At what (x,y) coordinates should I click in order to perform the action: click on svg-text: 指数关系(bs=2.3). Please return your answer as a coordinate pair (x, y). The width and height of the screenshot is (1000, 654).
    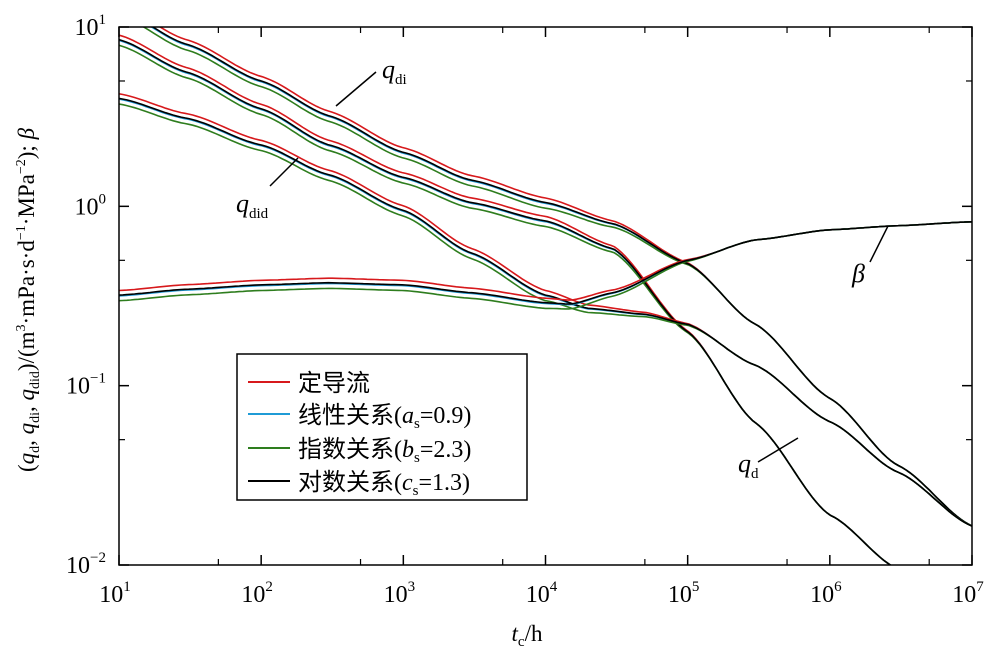
    Looking at the image, I should click on (384, 451).